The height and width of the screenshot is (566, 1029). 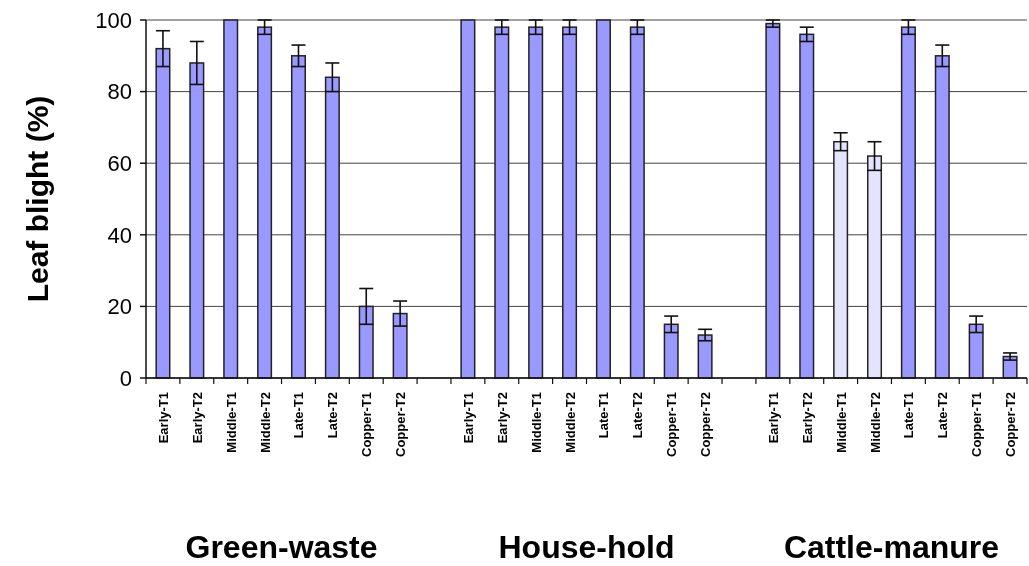 What do you see at coordinates (119, 163) in the screenshot?
I see `y-tick-label: 60` at bounding box center [119, 163].